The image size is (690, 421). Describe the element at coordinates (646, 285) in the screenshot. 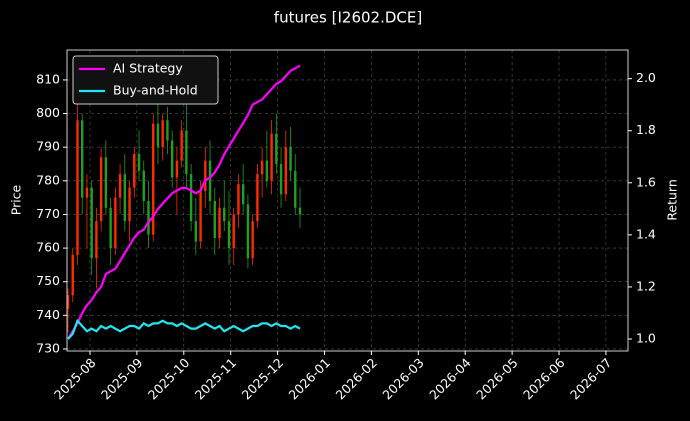

I see `y2-tick-label: 1.2` at that location.